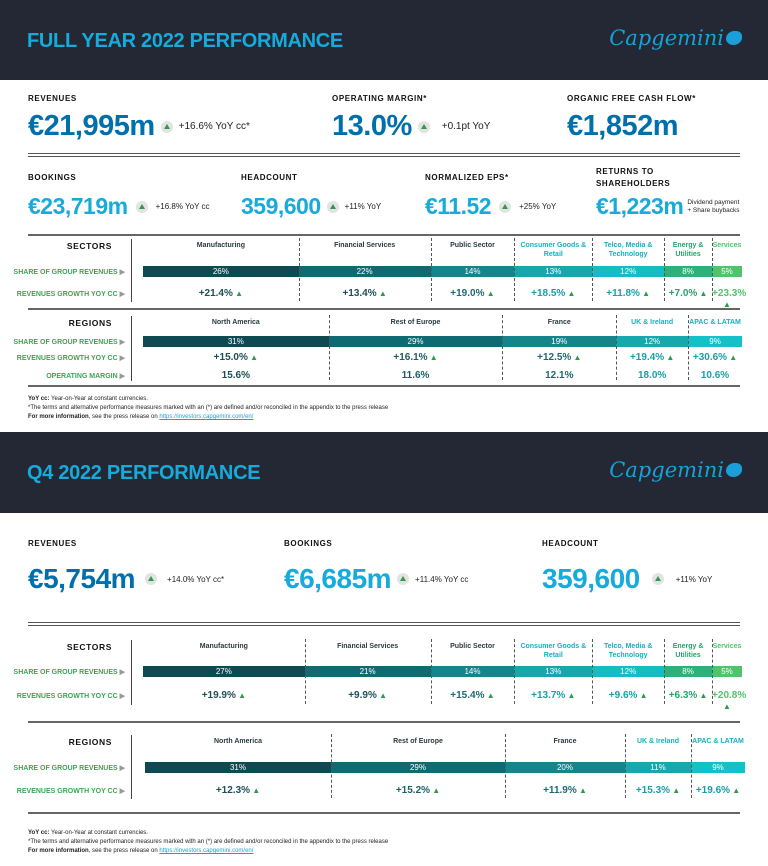 This screenshot has height=866, width=768. Describe the element at coordinates (713, 790) in the screenshot. I see `growth-text: +19.6%` at that location.